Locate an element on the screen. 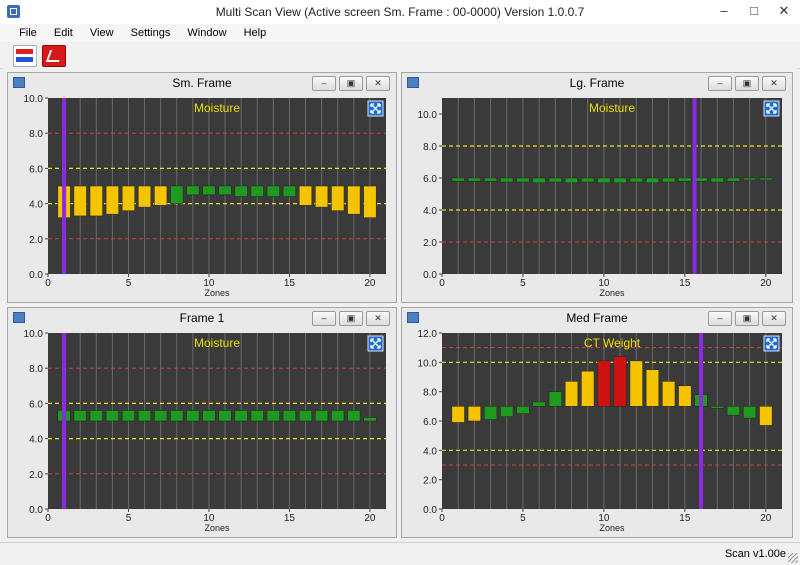 This screenshot has width=800, height=565. menu-settings: Settings is located at coordinates (150, 33).